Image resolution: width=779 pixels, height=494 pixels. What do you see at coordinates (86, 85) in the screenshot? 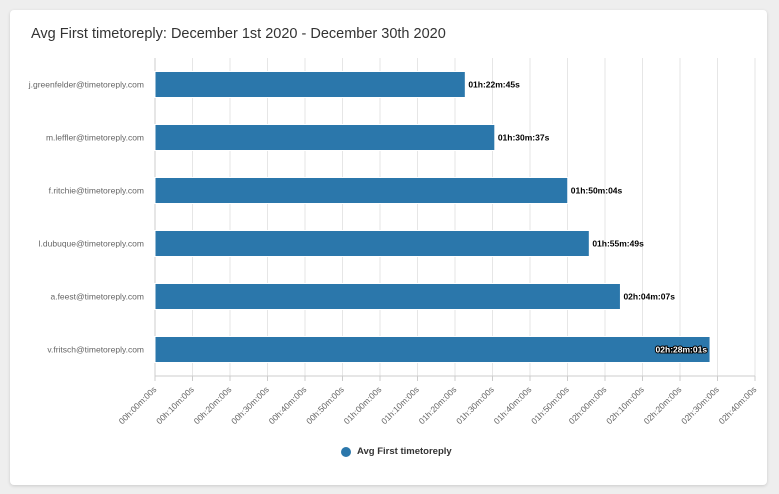
I see `category-label: j.greenfelder@timetoreply.com` at bounding box center [86, 85].